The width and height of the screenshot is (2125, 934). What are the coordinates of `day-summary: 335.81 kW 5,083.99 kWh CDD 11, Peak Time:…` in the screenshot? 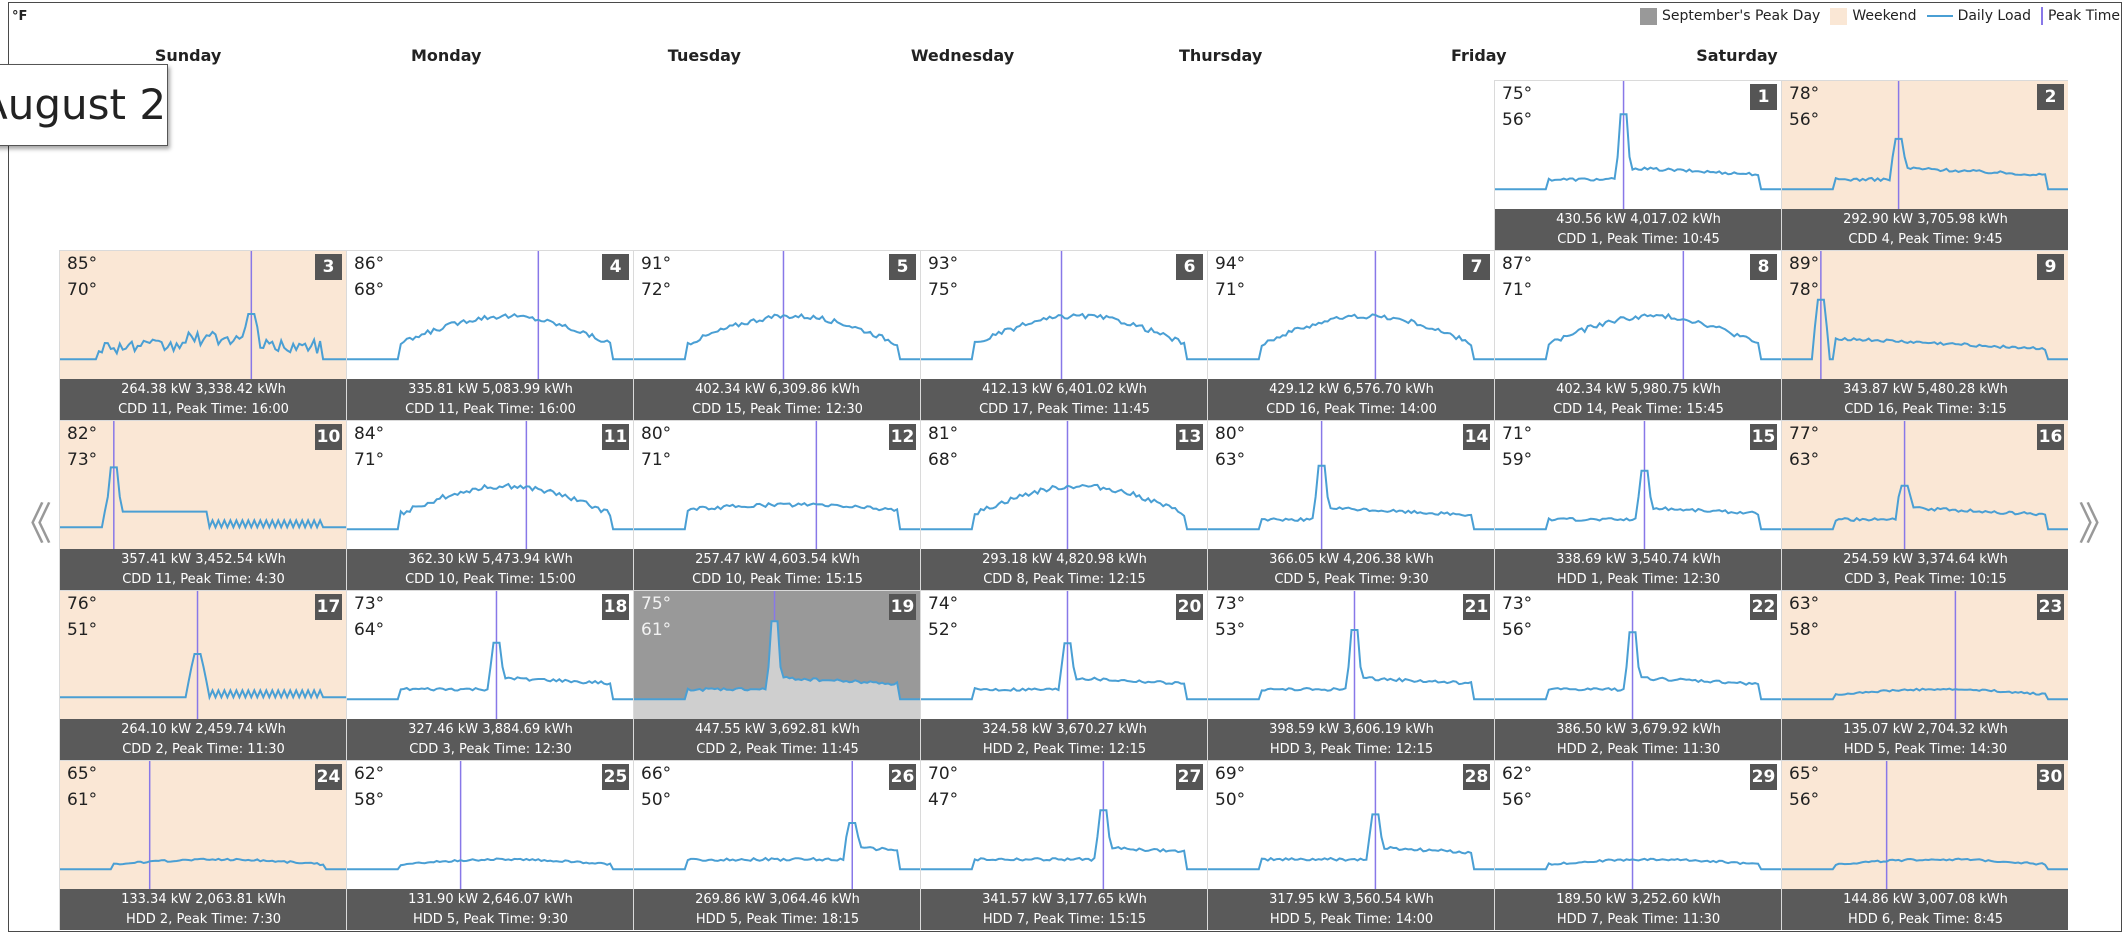 It's located at (490, 399).